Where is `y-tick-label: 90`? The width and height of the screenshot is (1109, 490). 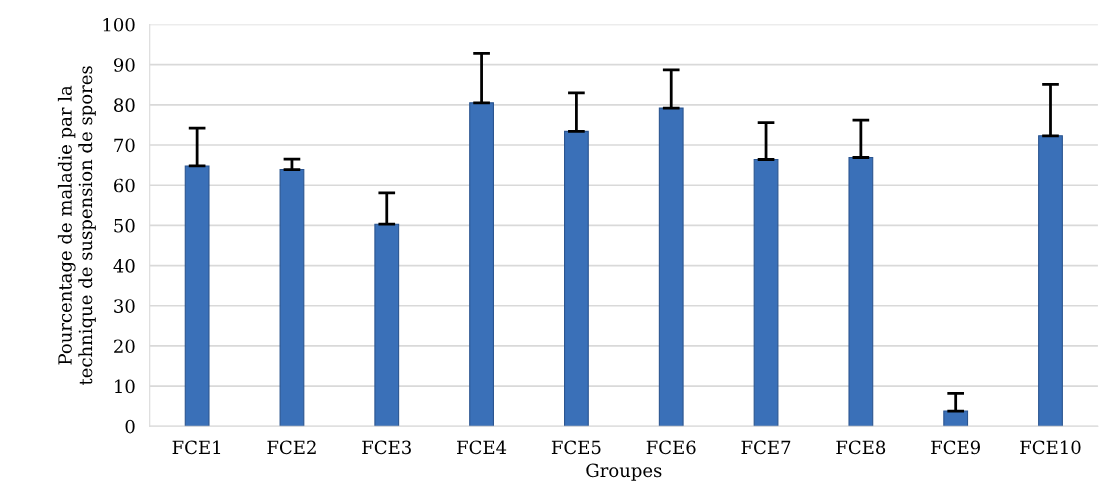
y-tick-label: 90 is located at coordinates (124, 65).